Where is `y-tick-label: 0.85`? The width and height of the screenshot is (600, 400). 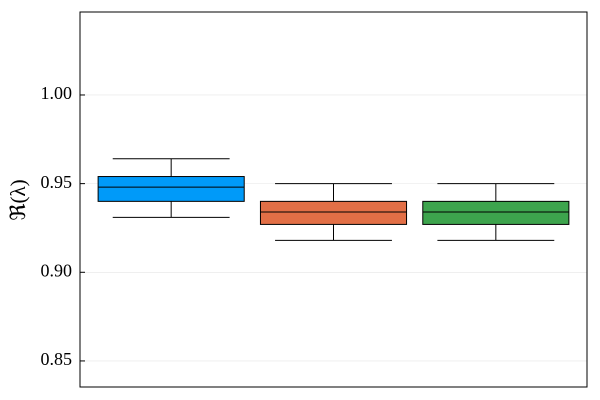
y-tick-label: 0.85 is located at coordinates (57, 359).